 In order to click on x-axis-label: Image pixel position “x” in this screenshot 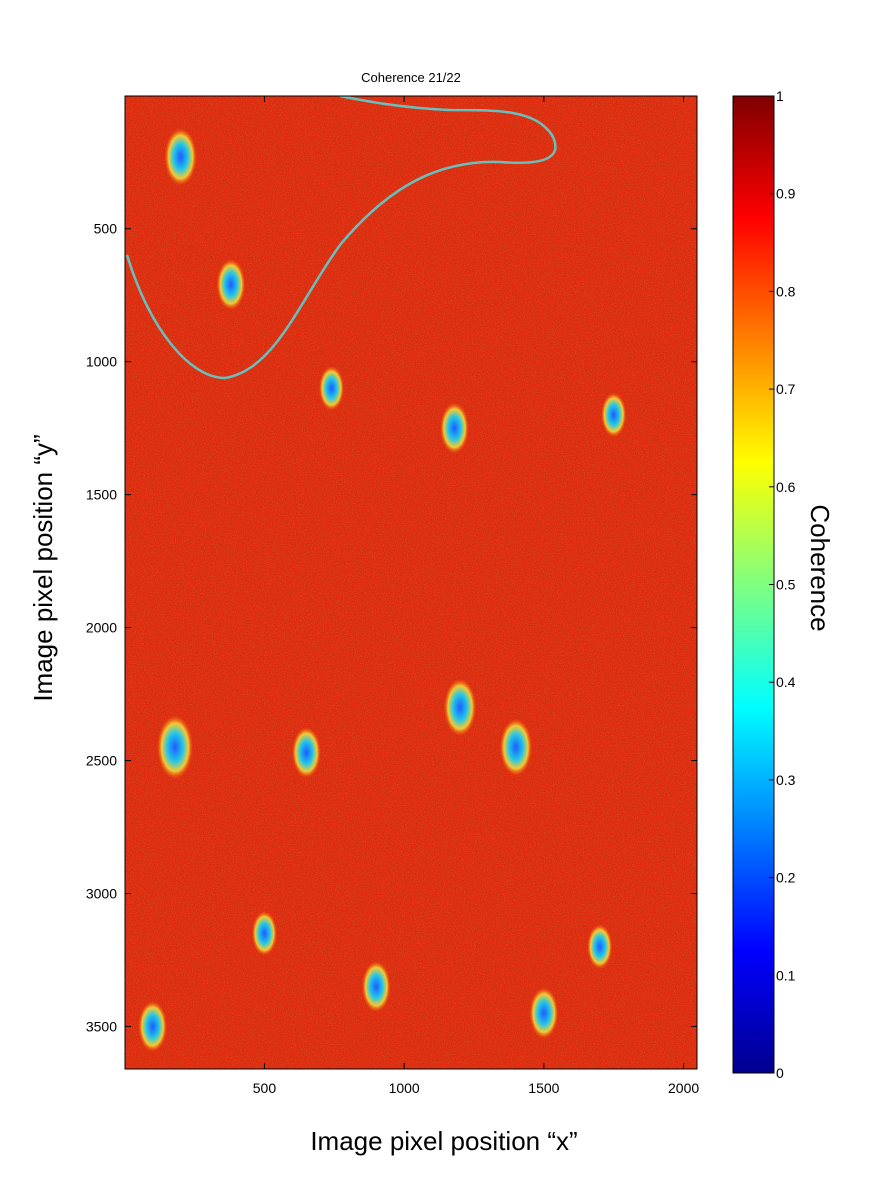, I will do `click(443, 1141)`.